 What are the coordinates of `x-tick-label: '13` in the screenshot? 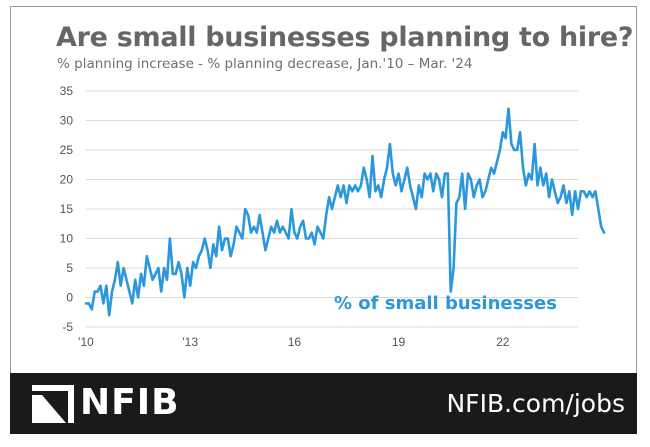 It's located at (190, 342).